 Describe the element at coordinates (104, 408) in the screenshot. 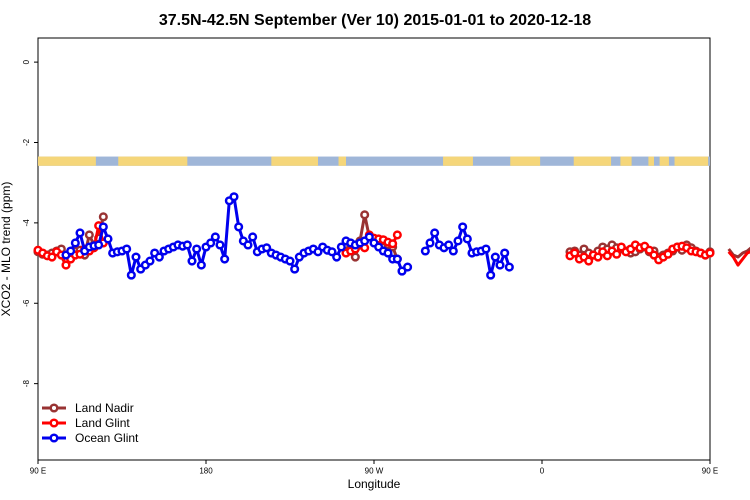

I see `legend-label: Land Nadir` at that location.